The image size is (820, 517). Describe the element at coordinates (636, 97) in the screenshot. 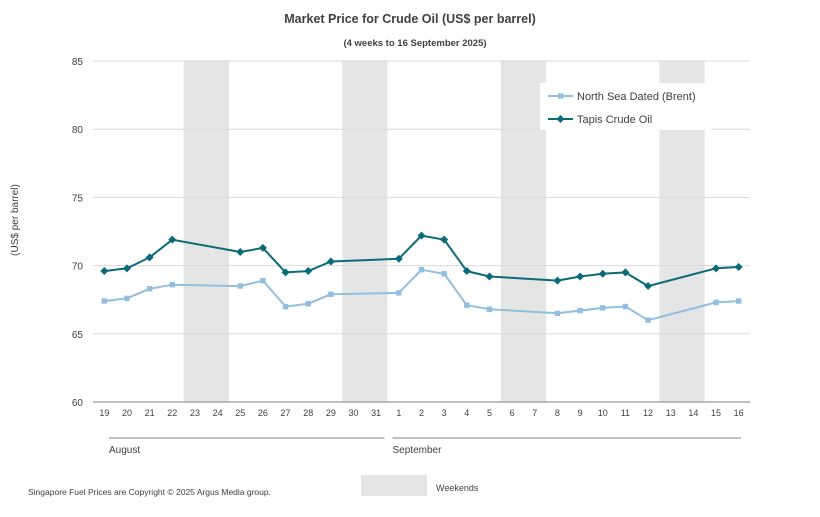

I see `legend-label: North Sea Dated (Brent)` at that location.